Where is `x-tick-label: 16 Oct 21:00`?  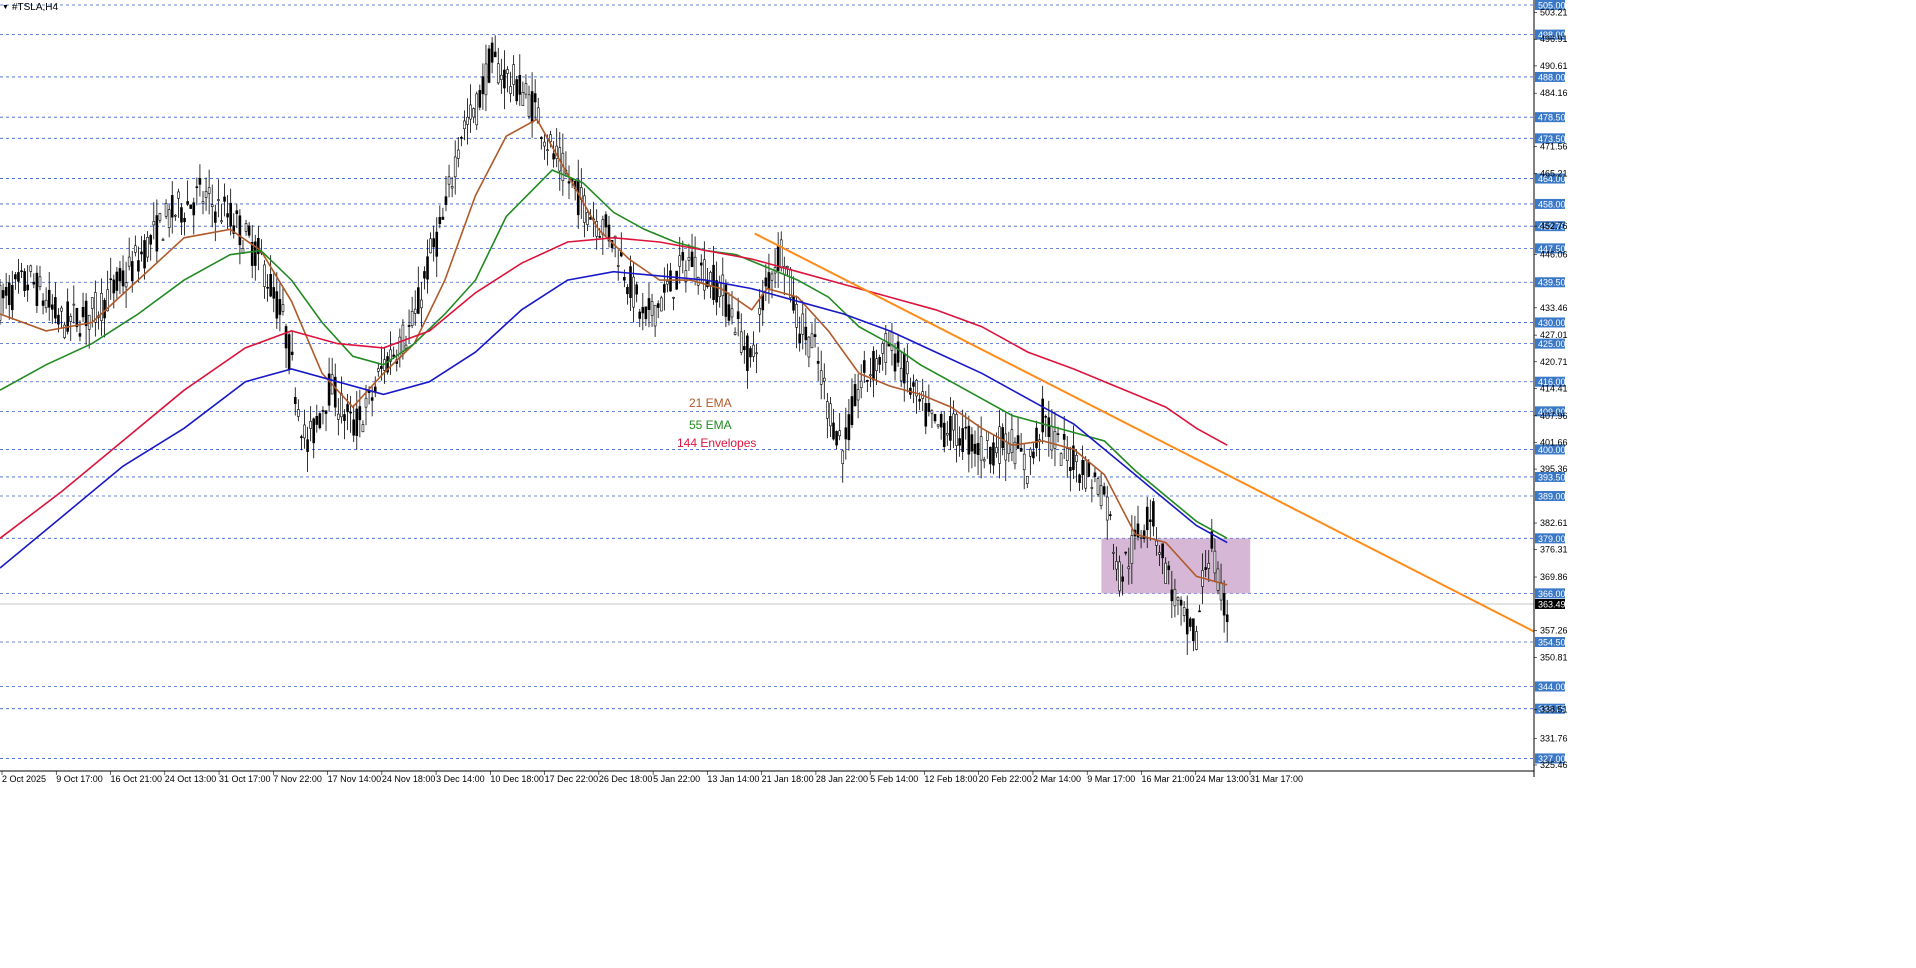
x-tick-label: 16 Oct 21:00 is located at coordinates (137, 779).